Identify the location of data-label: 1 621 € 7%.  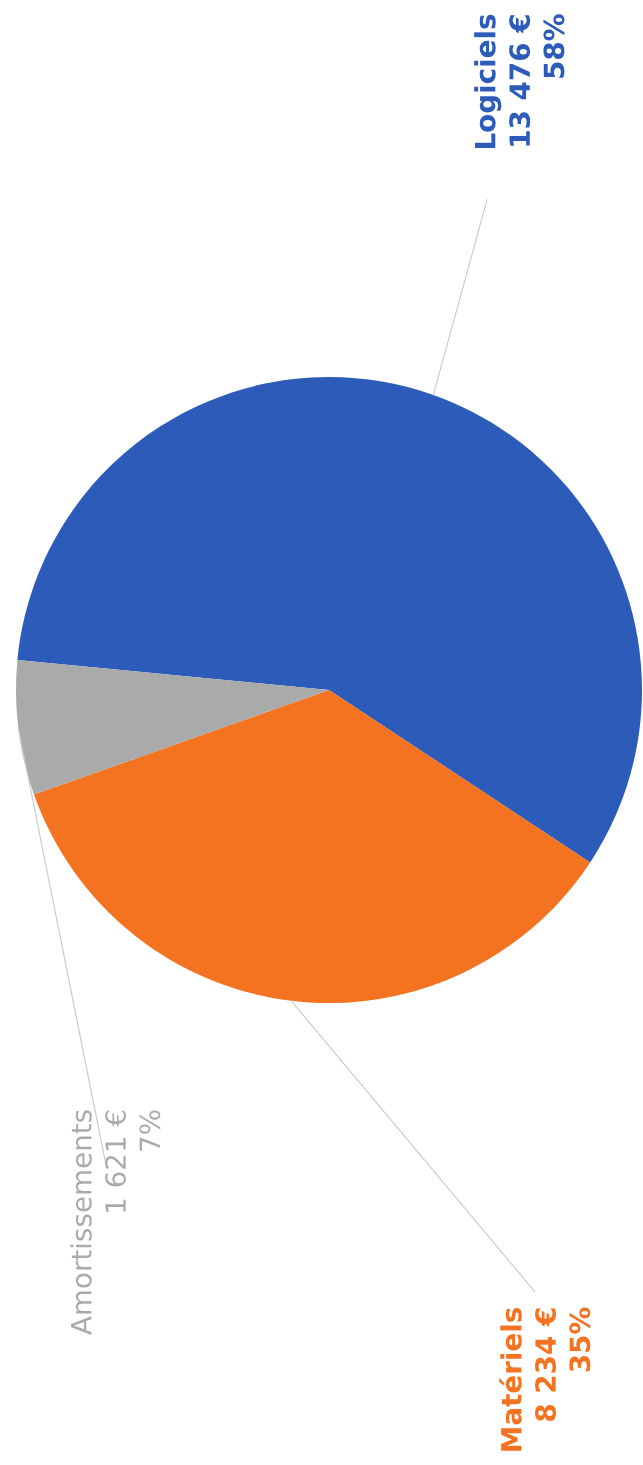
(133, 1161).